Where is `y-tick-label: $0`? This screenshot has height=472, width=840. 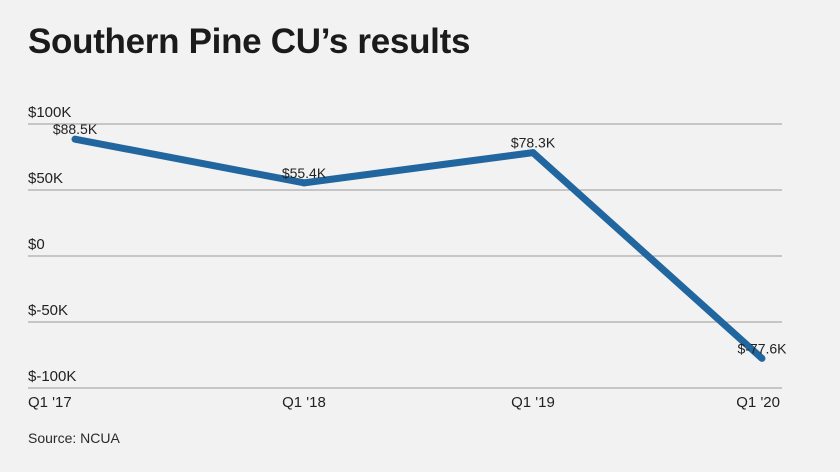 y-tick-label: $0 is located at coordinates (36, 244).